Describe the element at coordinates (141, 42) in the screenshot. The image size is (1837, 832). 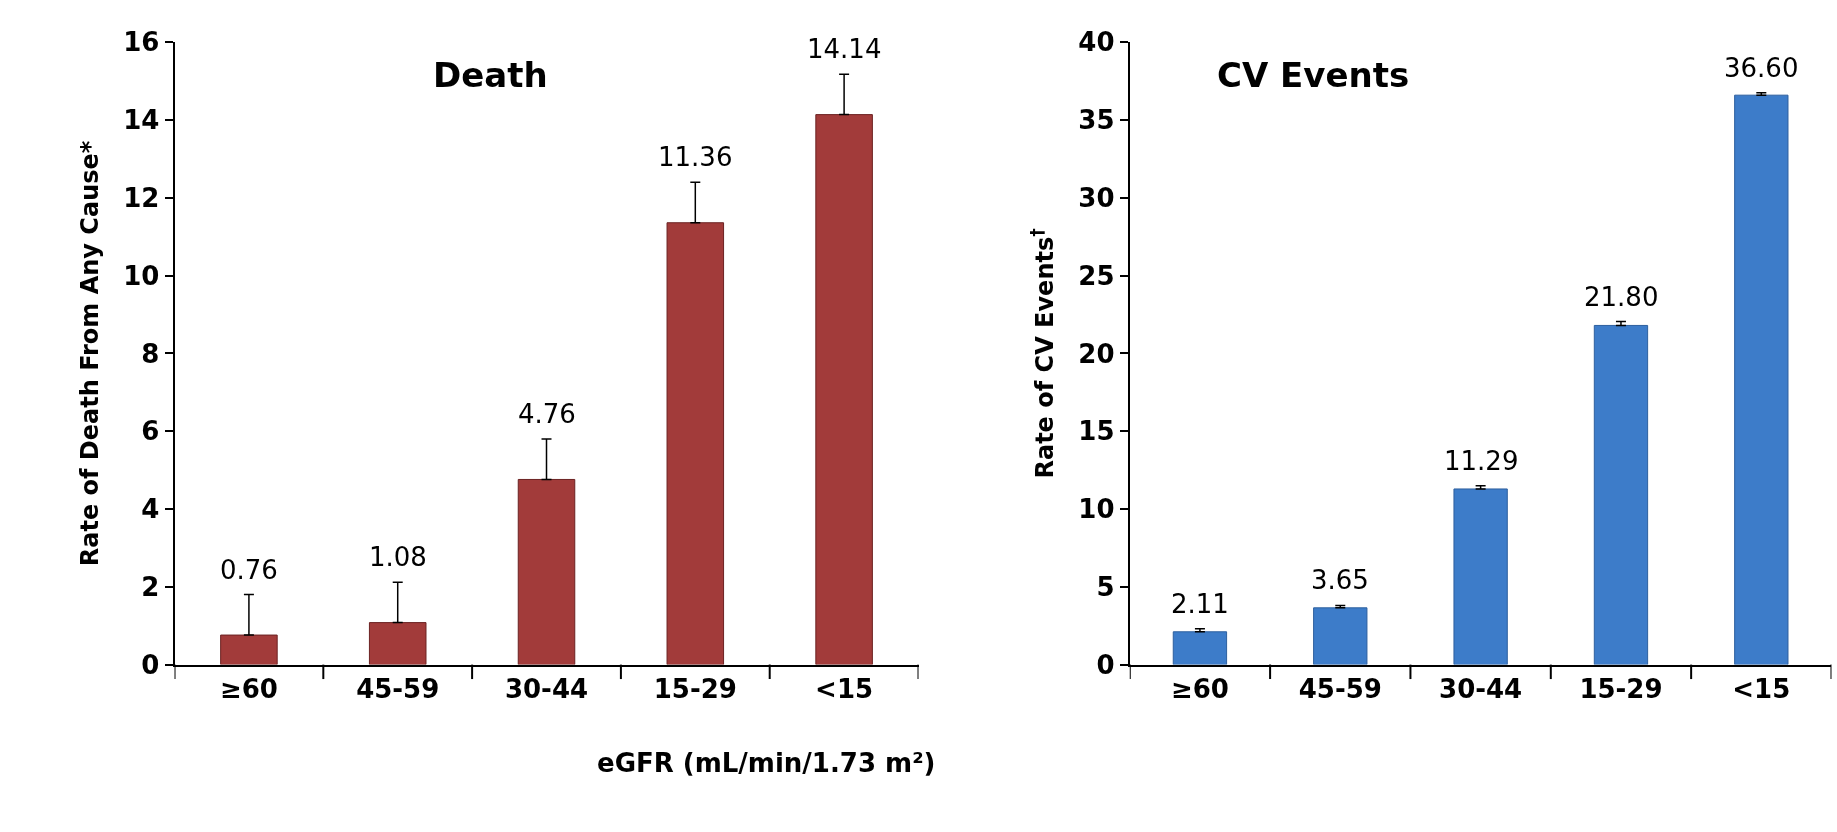
I see `y-tick-label: 16` at that location.